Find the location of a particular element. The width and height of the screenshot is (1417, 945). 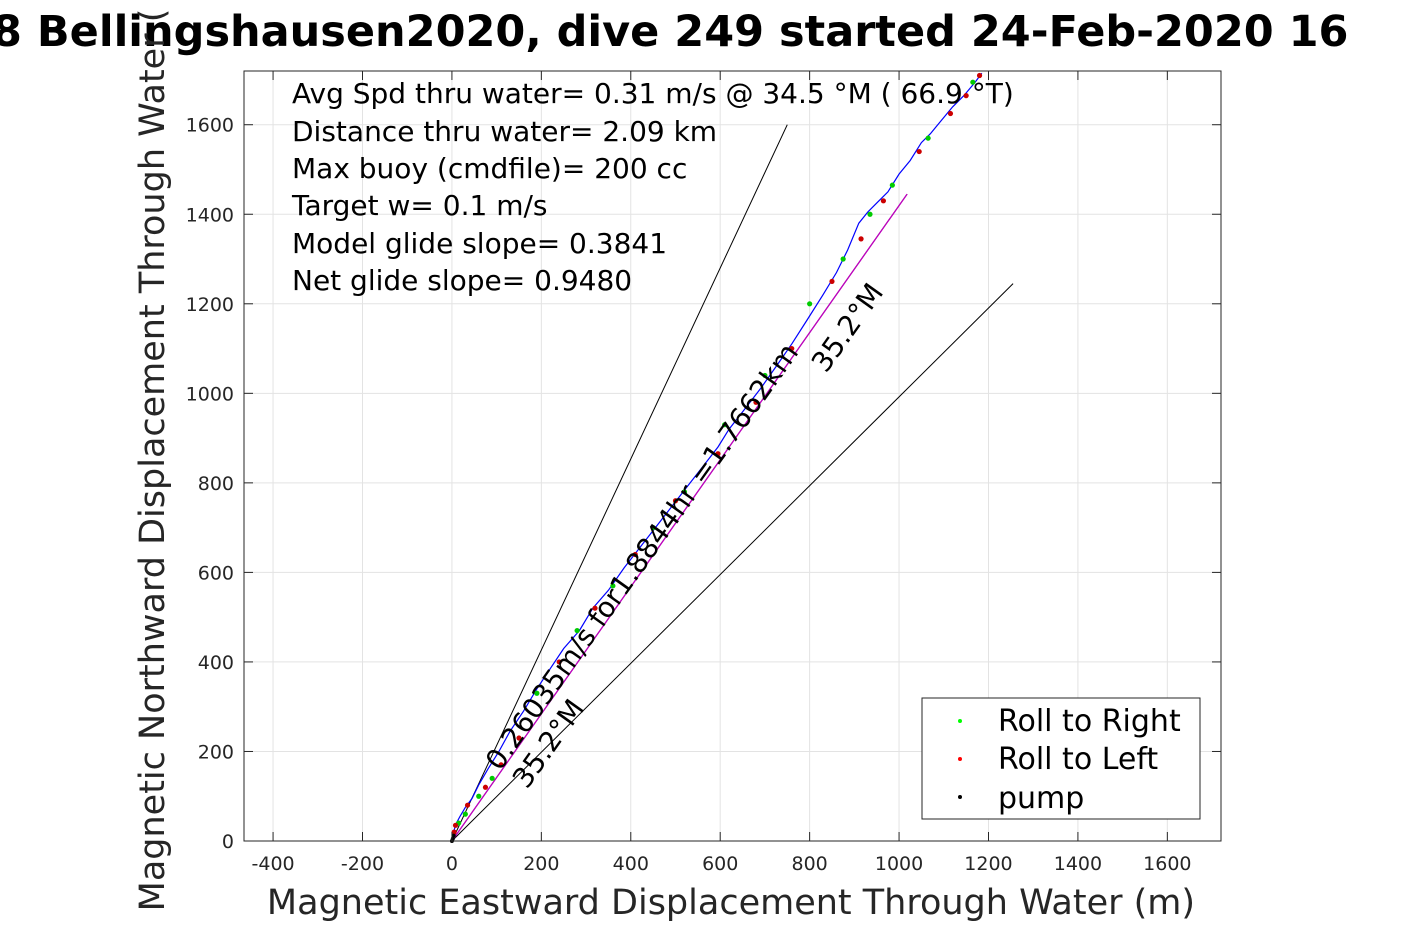

y-tick-label: 1000 is located at coordinates (210, 394).